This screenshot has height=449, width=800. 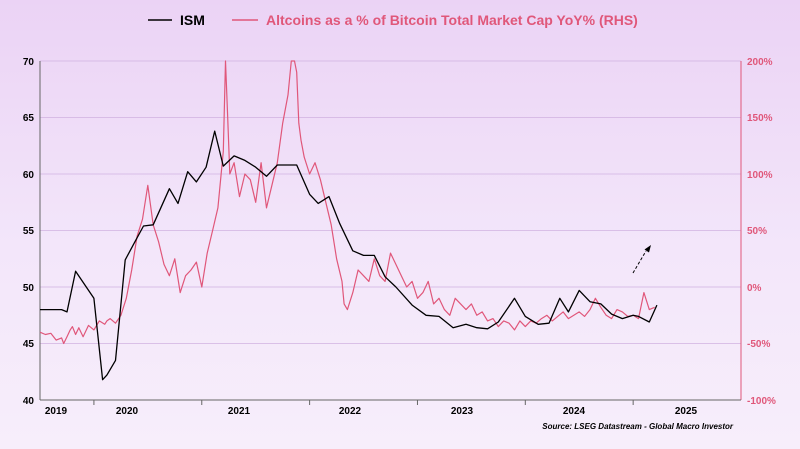 What do you see at coordinates (754, 288) in the screenshot?
I see `right-tick: 0%` at bounding box center [754, 288].